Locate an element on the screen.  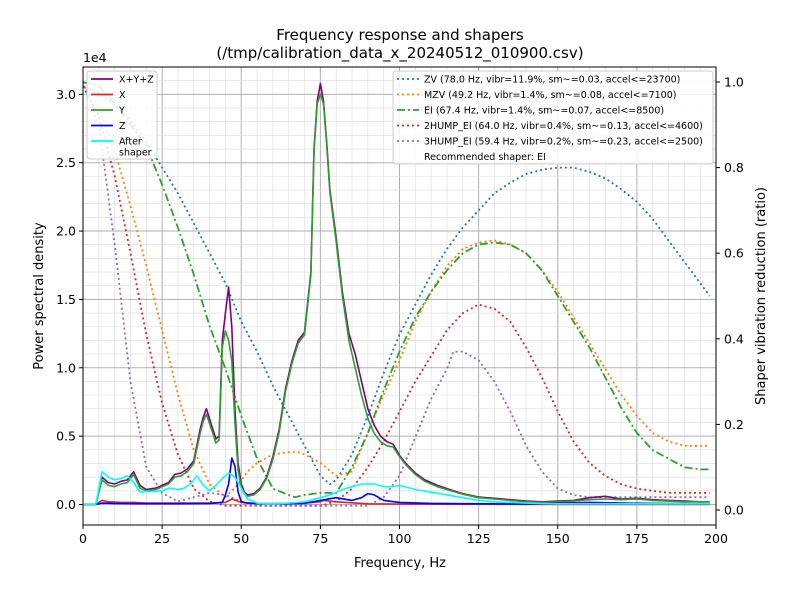
x-tick-label: 200 is located at coordinates (716, 538).